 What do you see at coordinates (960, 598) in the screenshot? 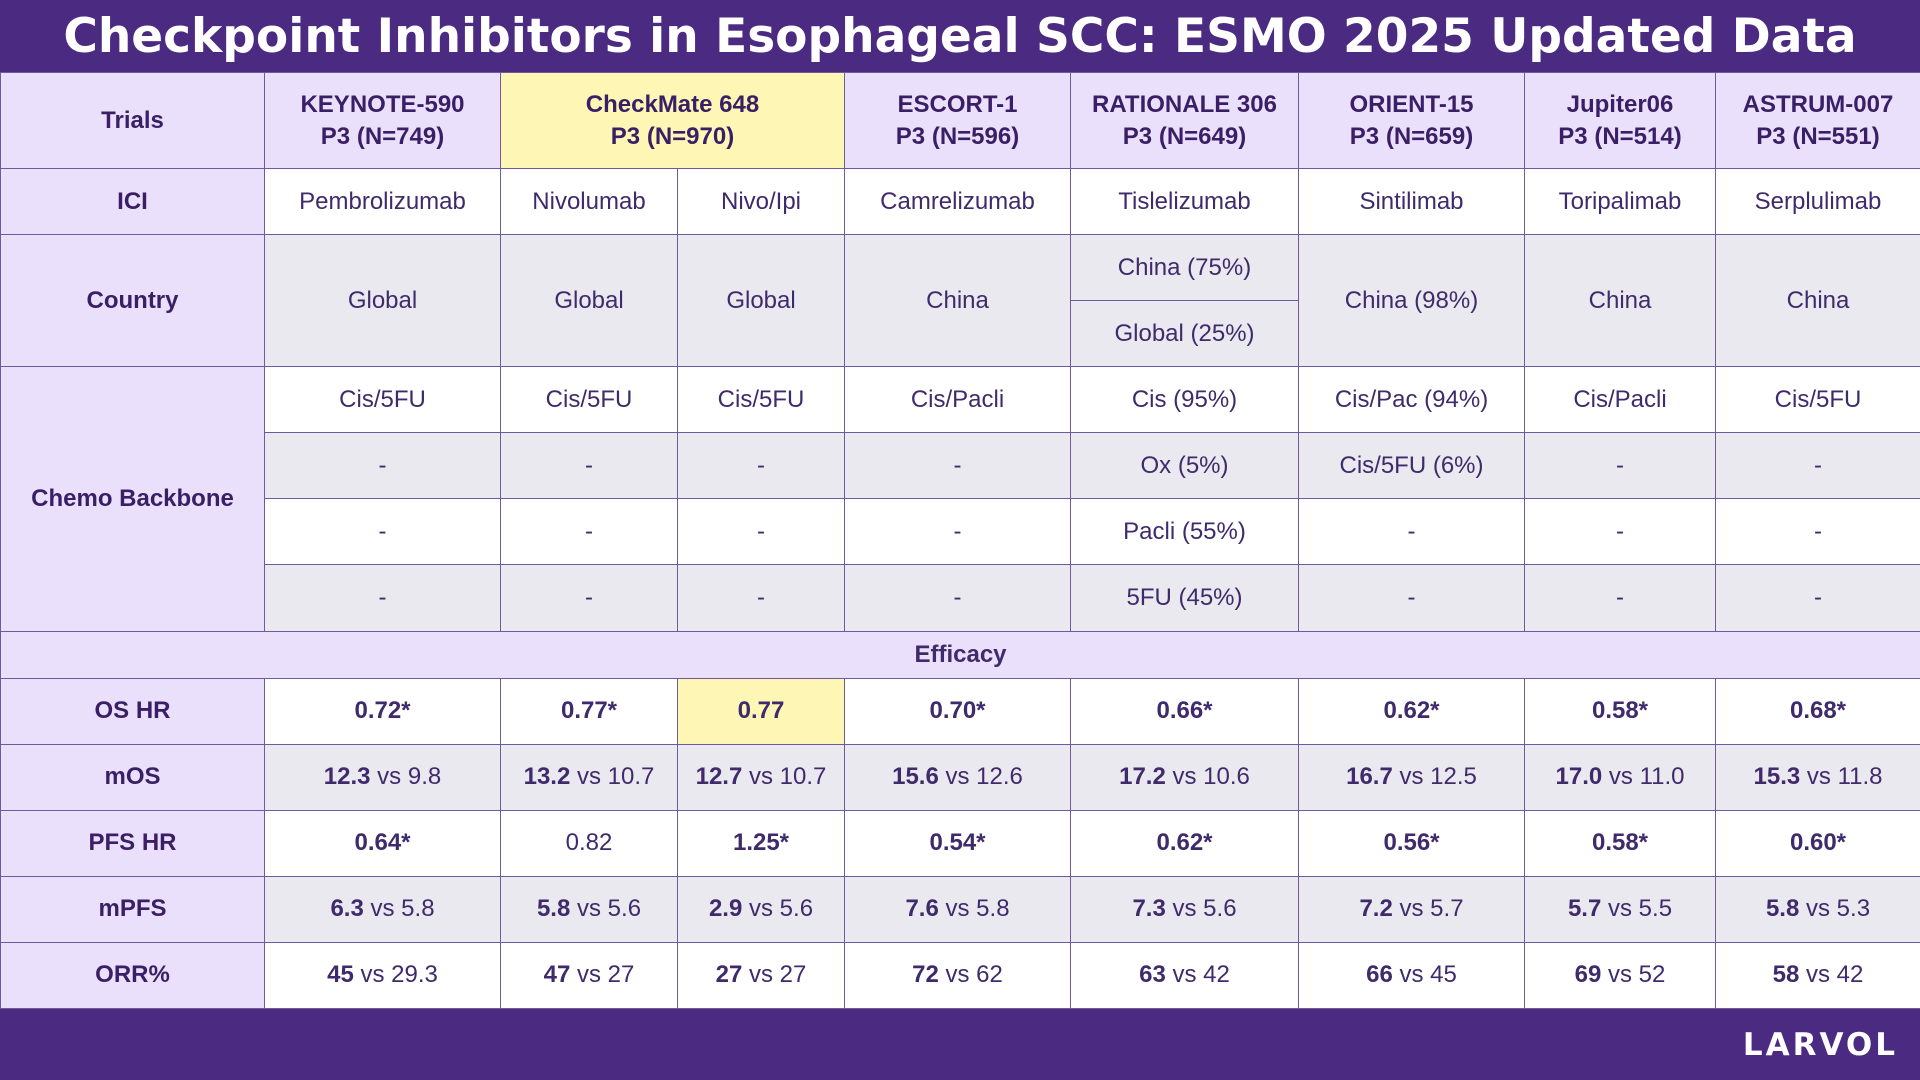
I see `table-row-chemo-4: - - - - 5FU (45%) - - -` at bounding box center [960, 598].